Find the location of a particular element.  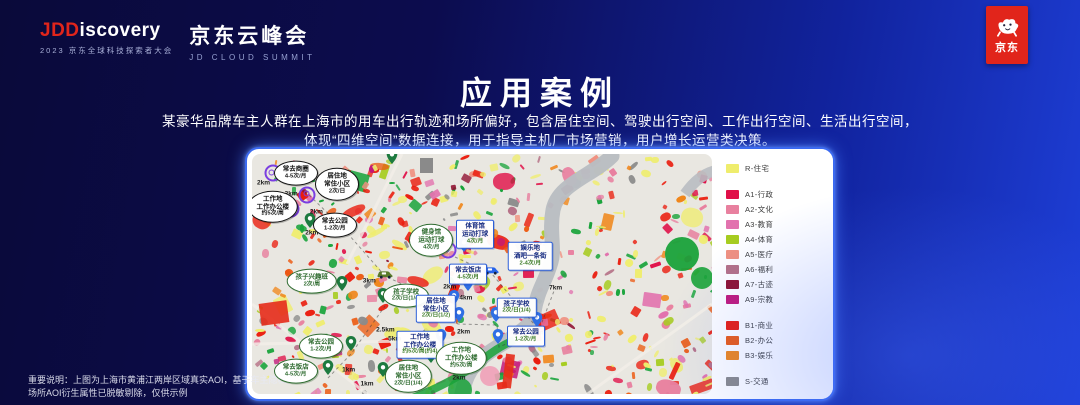

callout-line: 娱乐地 is located at coordinates (530, 248).